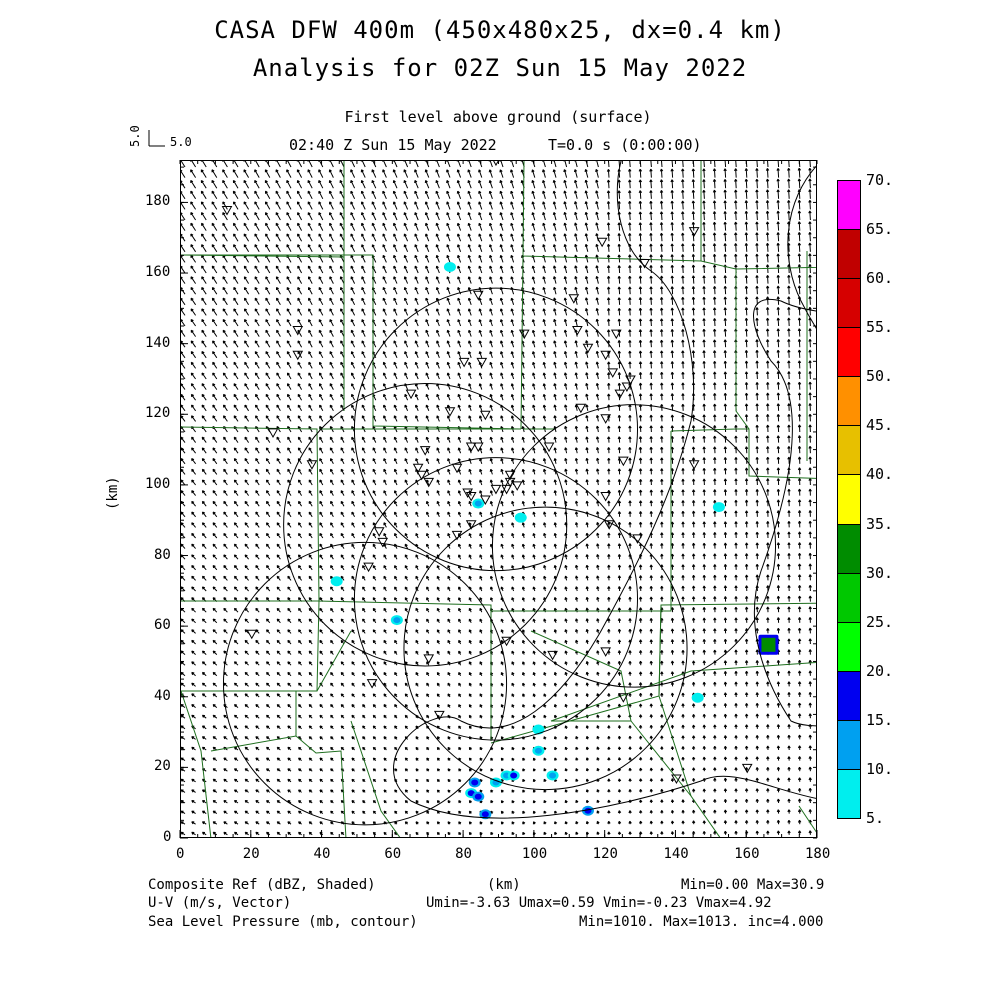 This screenshot has height=1000, width=1000. I want to click on colorbar-level-label: 50., so click(880, 376).